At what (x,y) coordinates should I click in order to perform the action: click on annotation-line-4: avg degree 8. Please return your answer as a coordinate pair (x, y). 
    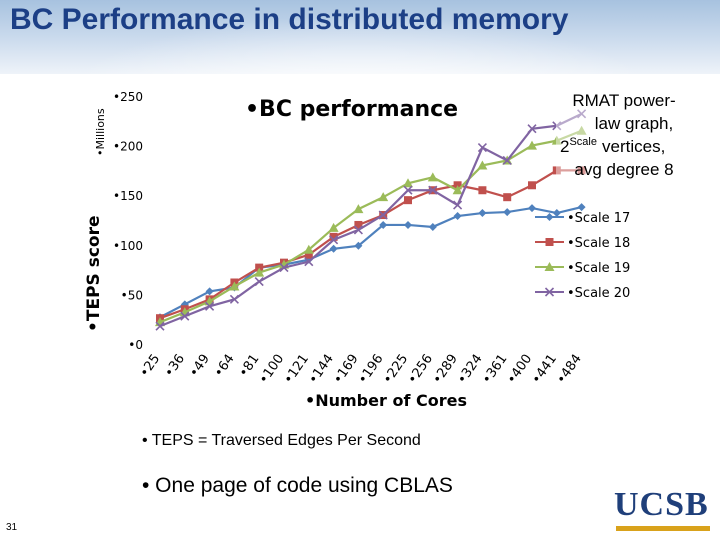
    Looking at the image, I should click on (623, 169).